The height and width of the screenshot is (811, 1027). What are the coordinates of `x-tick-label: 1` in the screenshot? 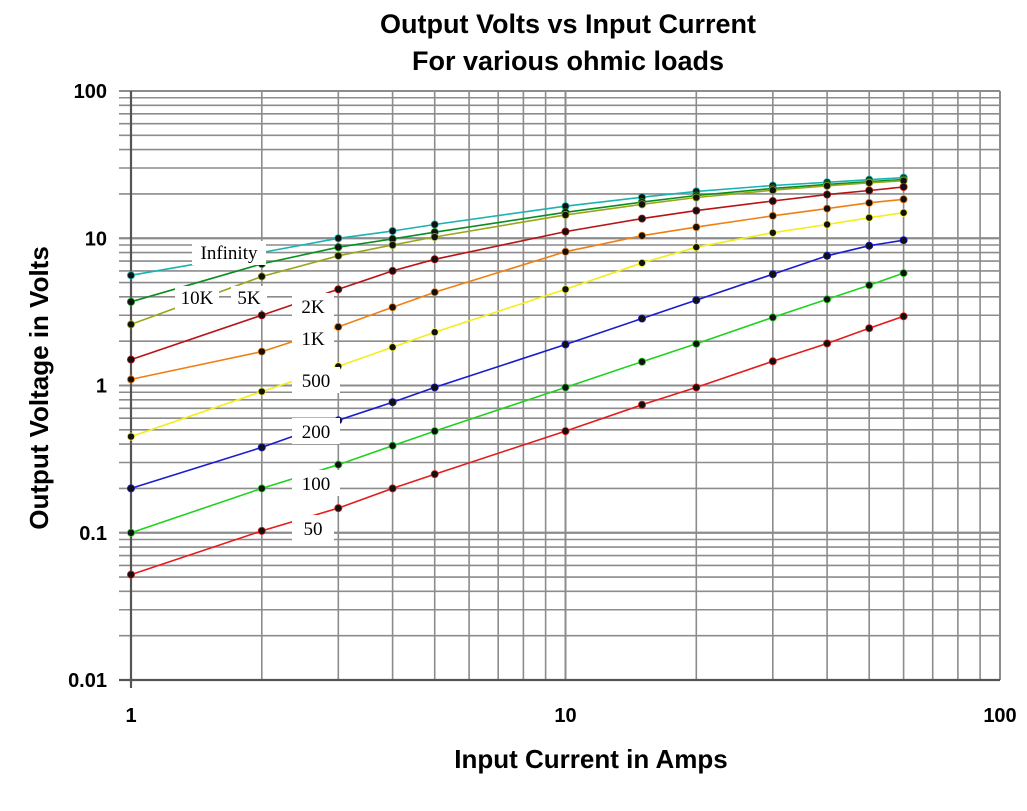 It's located at (130, 716).